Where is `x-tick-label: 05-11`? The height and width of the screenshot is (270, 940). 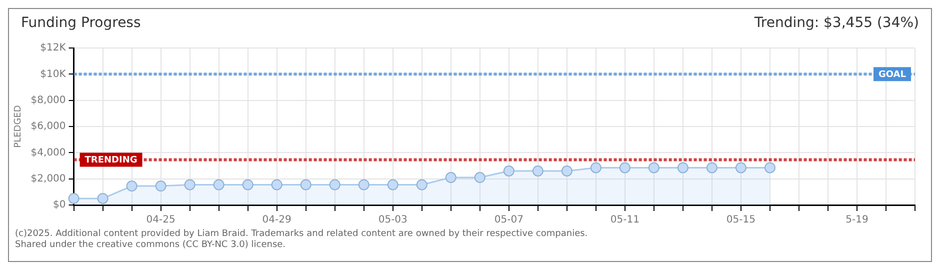 x-tick-label: 05-11 is located at coordinates (625, 220).